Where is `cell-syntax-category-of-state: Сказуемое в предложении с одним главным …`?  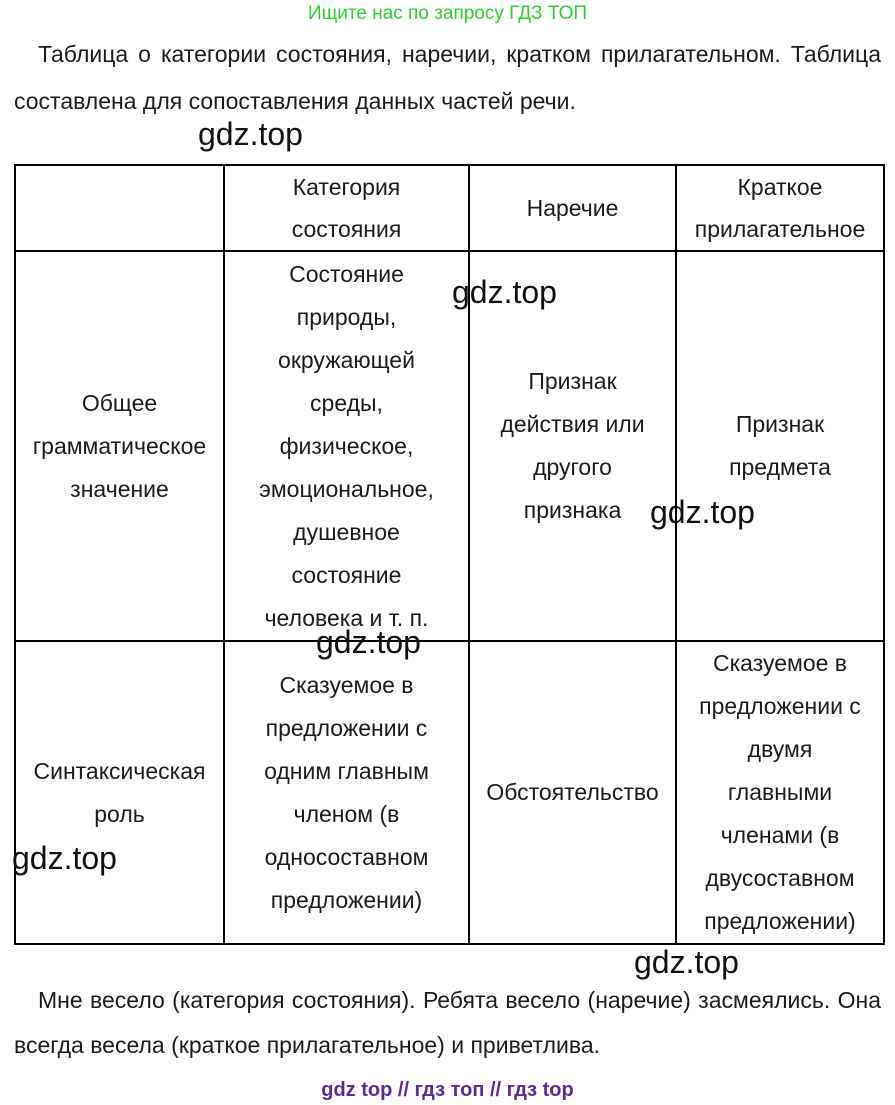
cell-syntax-category-of-state: Сказуемое в предложении с одним главным … is located at coordinates (346, 792).